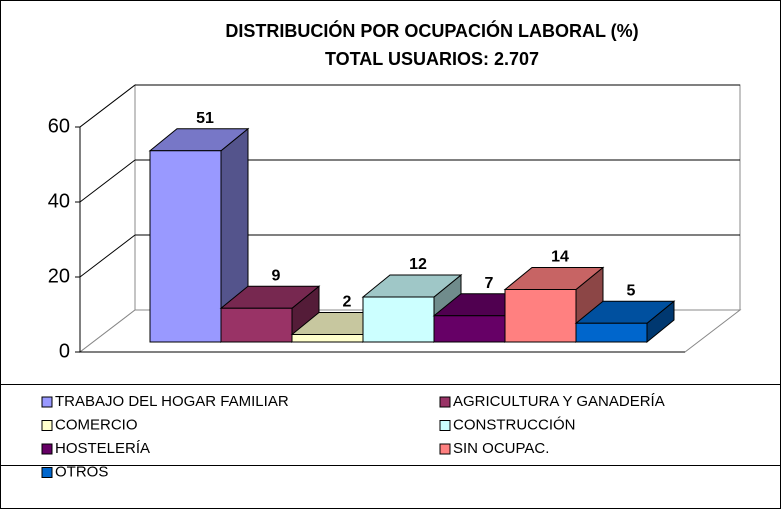  Describe the element at coordinates (102, 448) in the screenshot. I see `legend-label: HOSTELERÍA` at that location.